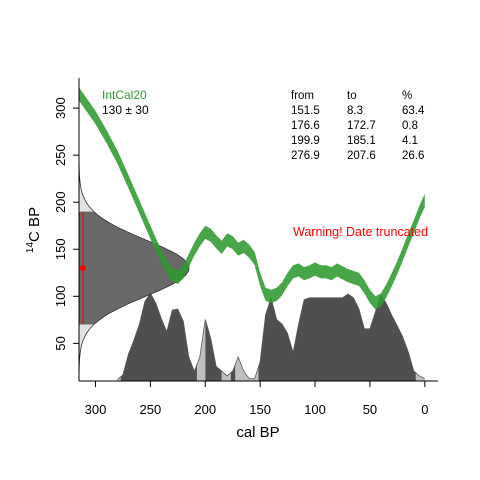 Image resolution: width=480 pixels, height=480 pixels. What do you see at coordinates (302, 96) in the screenshot?
I see `range-header-from: from` at bounding box center [302, 96].